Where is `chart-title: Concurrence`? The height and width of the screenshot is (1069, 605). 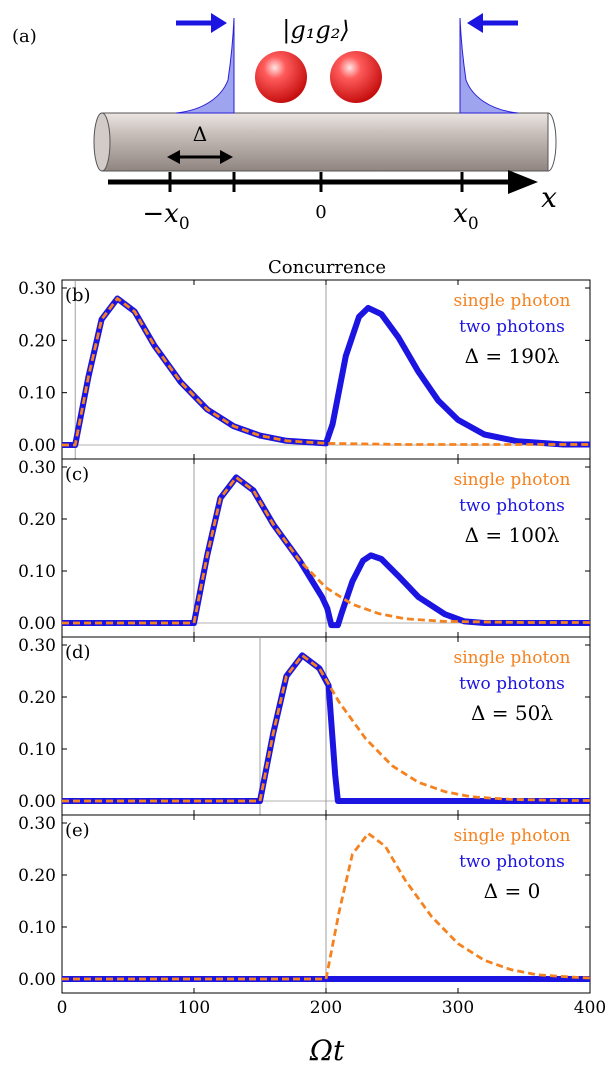 chart-title: Concurrence is located at coordinates (327, 267).